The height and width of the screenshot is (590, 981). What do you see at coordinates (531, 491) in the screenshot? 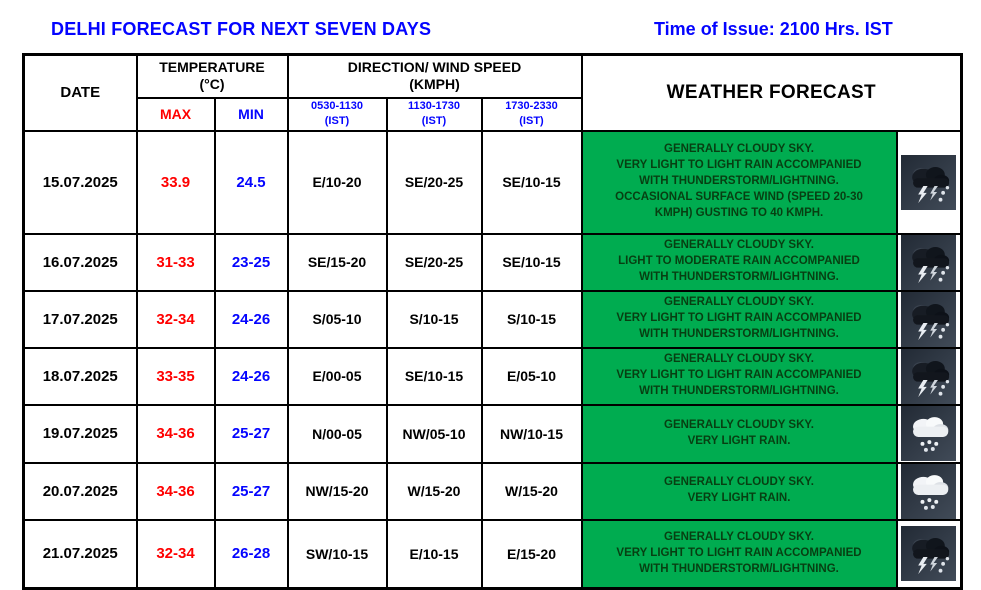
I see `wind-evening-cell: W/15-20` at bounding box center [531, 491].